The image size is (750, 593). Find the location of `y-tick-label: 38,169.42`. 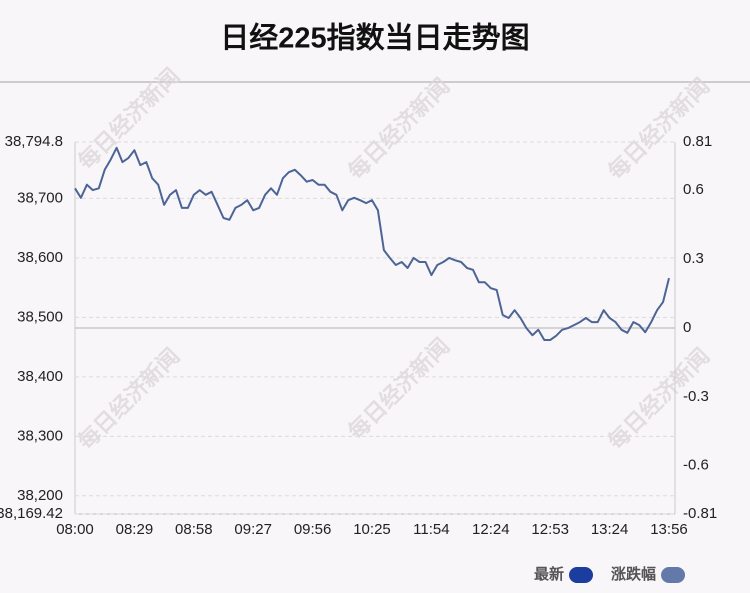

y-tick-label: 38,169.42 is located at coordinates (31, 513).